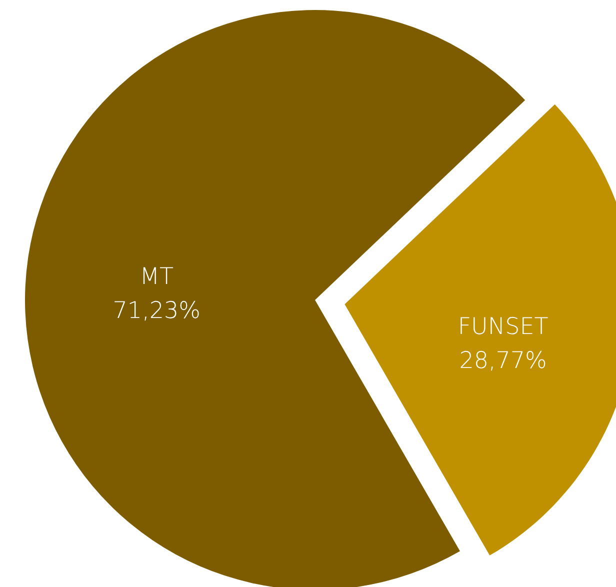  What do you see at coordinates (503, 327) in the screenshot?
I see `slice-label: FUNSET` at bounding box center [503, 327].